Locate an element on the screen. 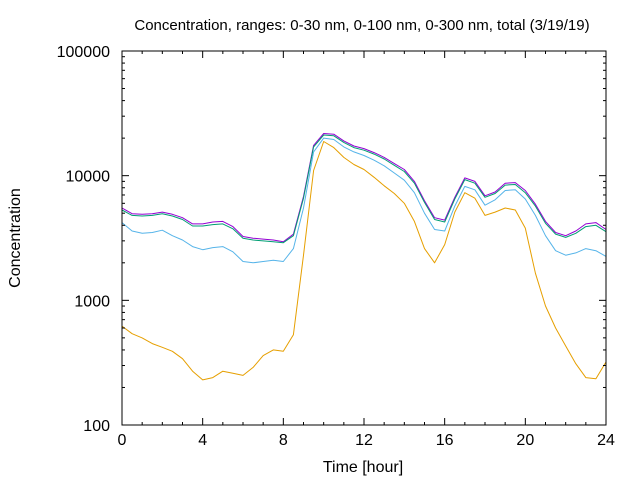 The width and height of the screenshot is (640, 480). x-axis-title: Time [hour] is located at coordinates (363, 467).